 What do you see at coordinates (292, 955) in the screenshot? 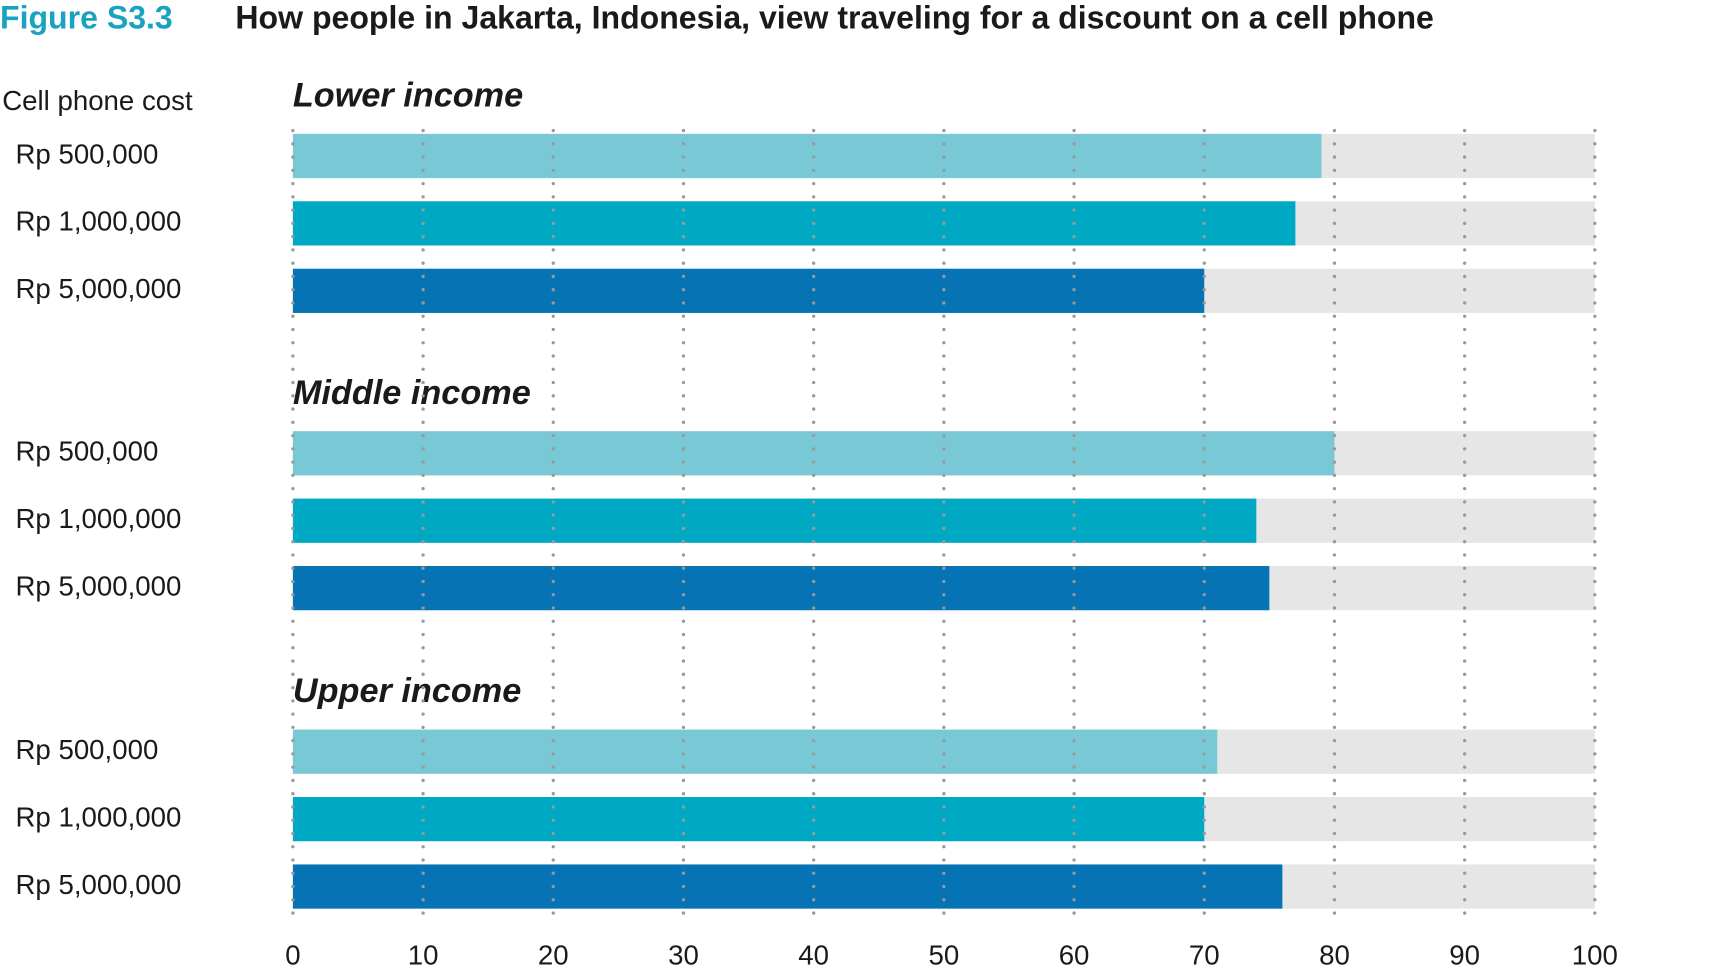
I see `x-tick-label: 0` at bounding box center [292, 955].